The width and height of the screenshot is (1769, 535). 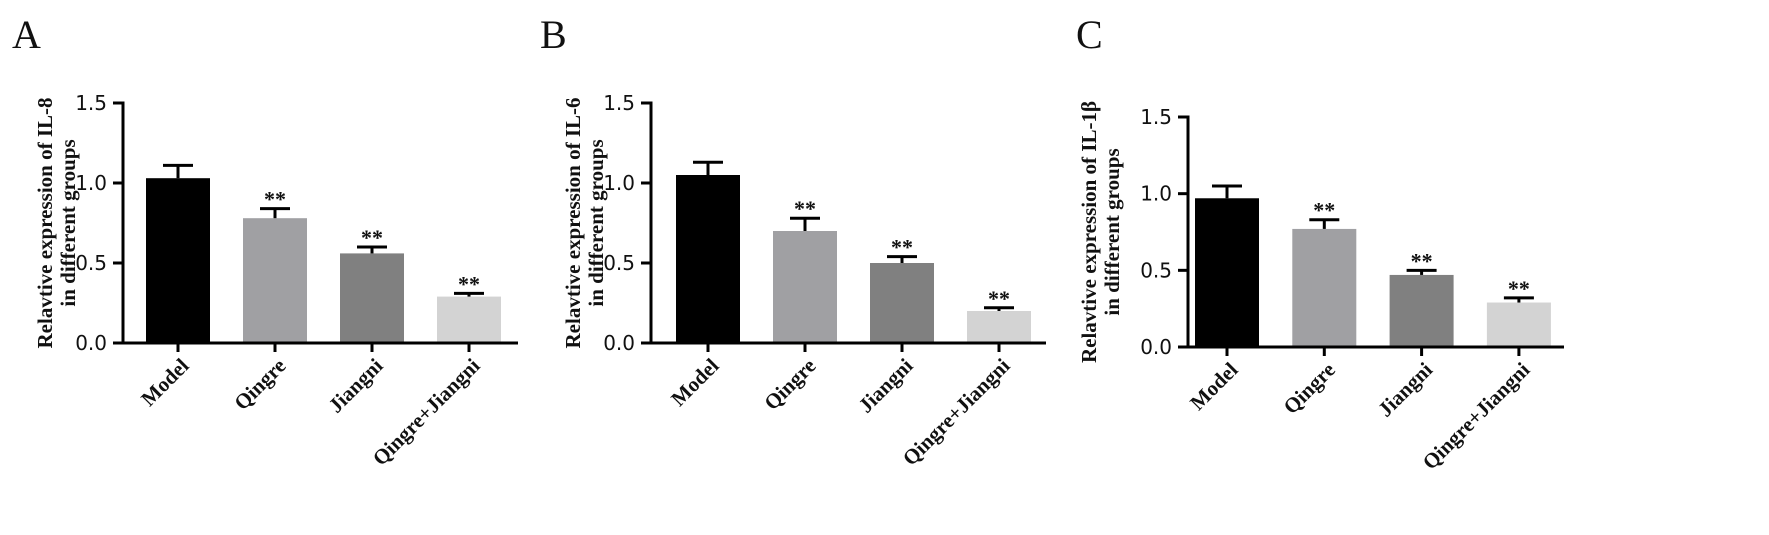 What do you see at coordinates (1089, 232) in the screenshot?
I see `y-axis-label-line-1: Relavtive expression of IL-1β` at bounding box center [1089, 232].